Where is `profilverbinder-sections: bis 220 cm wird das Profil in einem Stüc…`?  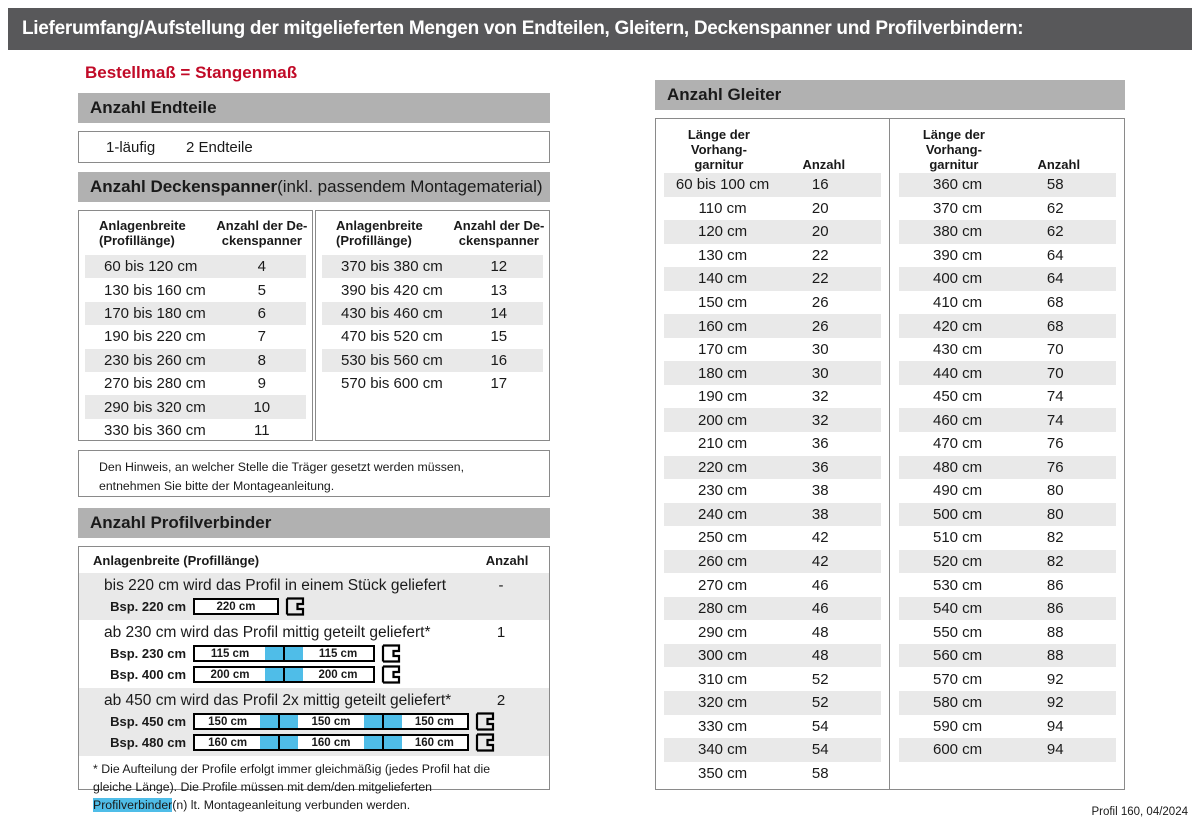
profilverbinder-sections: bis 220 cm wird das Profil in einem Stüc… is located at coordinates (314, 664).